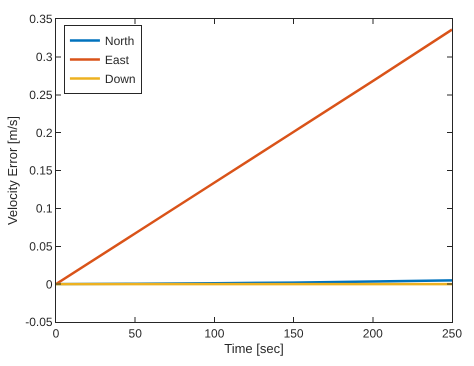  What do you see at coordinates (49, 284) in the screenshot?
I see `y-tick-label: 0` at bounding box center [49, 284].